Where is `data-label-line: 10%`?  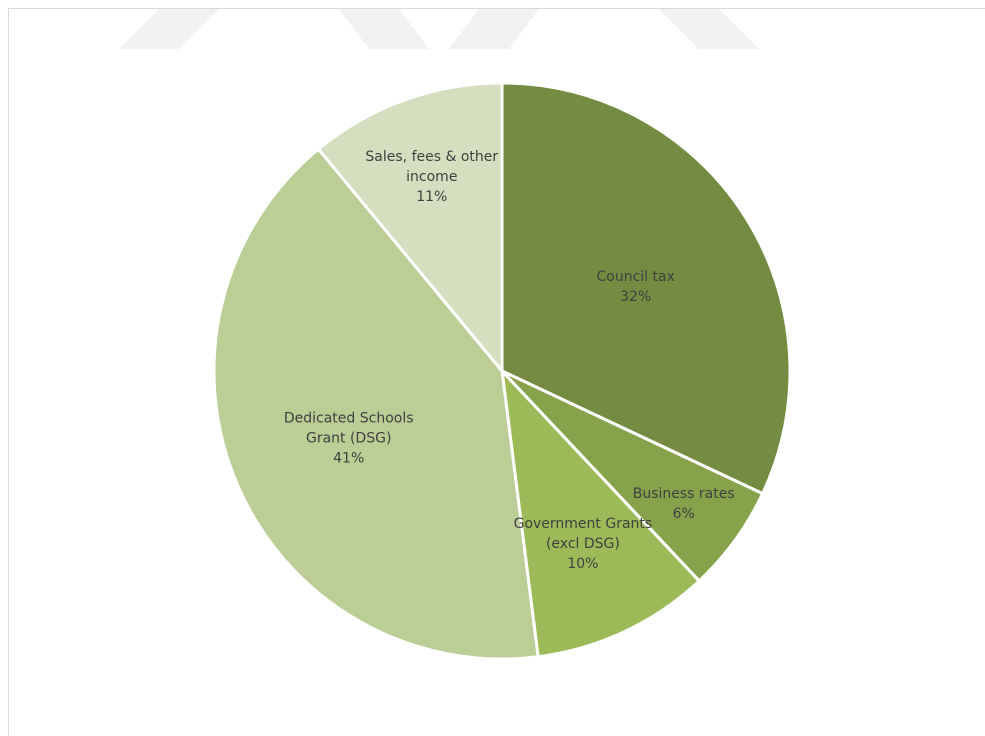
data-label-line: 10% is located at coordinates (582, 564).